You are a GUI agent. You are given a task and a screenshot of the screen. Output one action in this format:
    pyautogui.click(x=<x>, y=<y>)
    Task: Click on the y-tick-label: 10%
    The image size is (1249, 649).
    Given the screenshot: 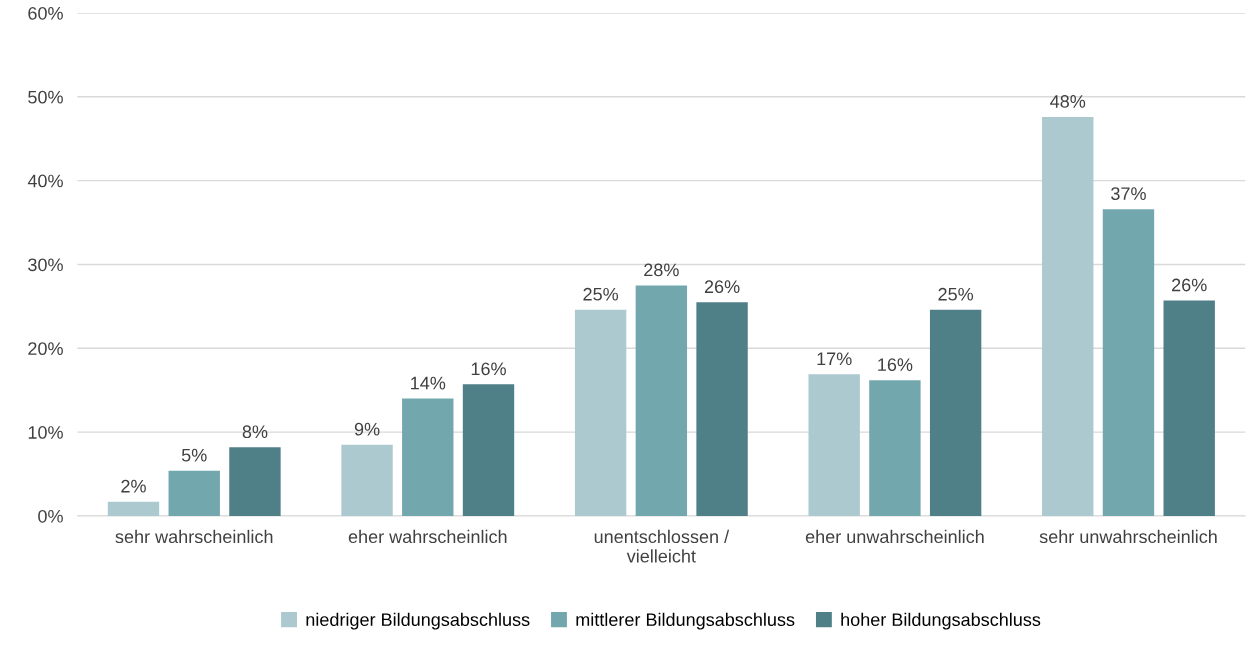 What is the action you would take?
    pyautogui.click(x=45, y=432)
    